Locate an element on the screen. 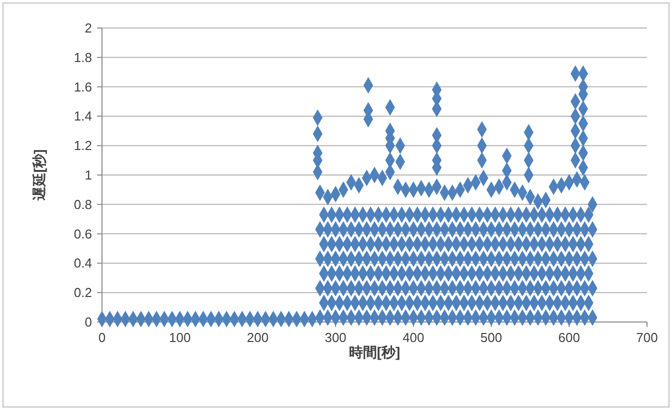 The width and height of the screenshot is (672, 410). y-axis-title: 遅延[秒] is located at coordinates (39, 175).